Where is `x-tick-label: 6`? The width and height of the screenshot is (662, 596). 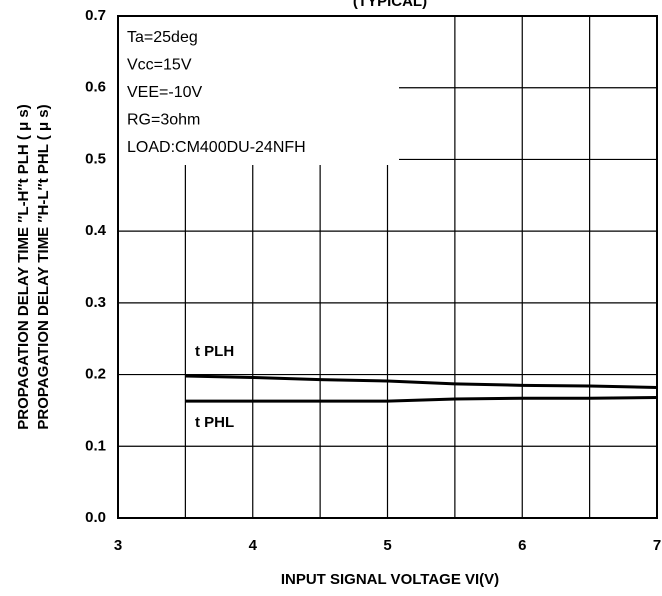
x-tick-label: 6 is located at coordinates (522, 545).